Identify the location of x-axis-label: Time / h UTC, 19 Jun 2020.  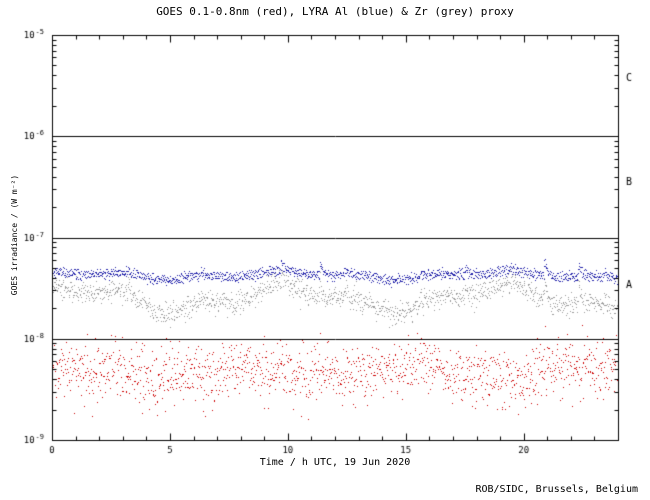
(335, 462).